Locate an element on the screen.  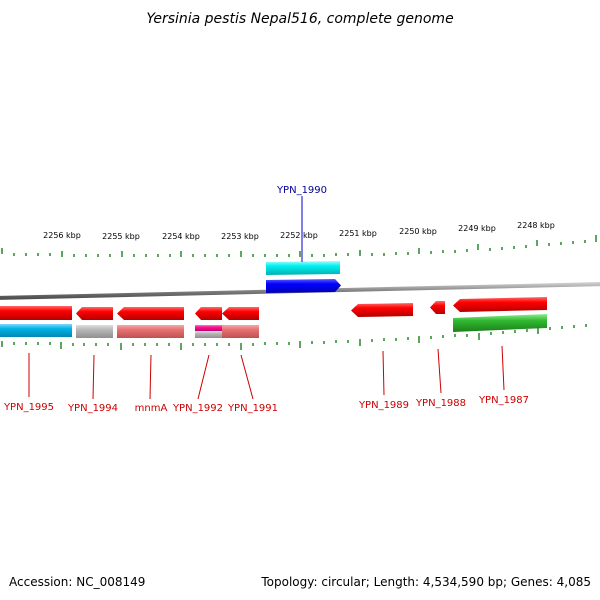
outer-scale-ticks is located at coordinates (299, 246).